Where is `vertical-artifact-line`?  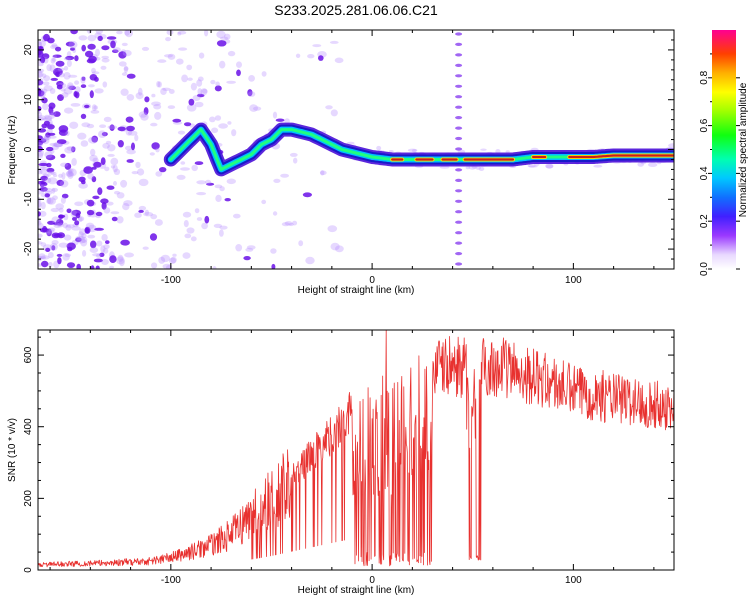 vertical-artifact-line is located at coordinates (459, 149).